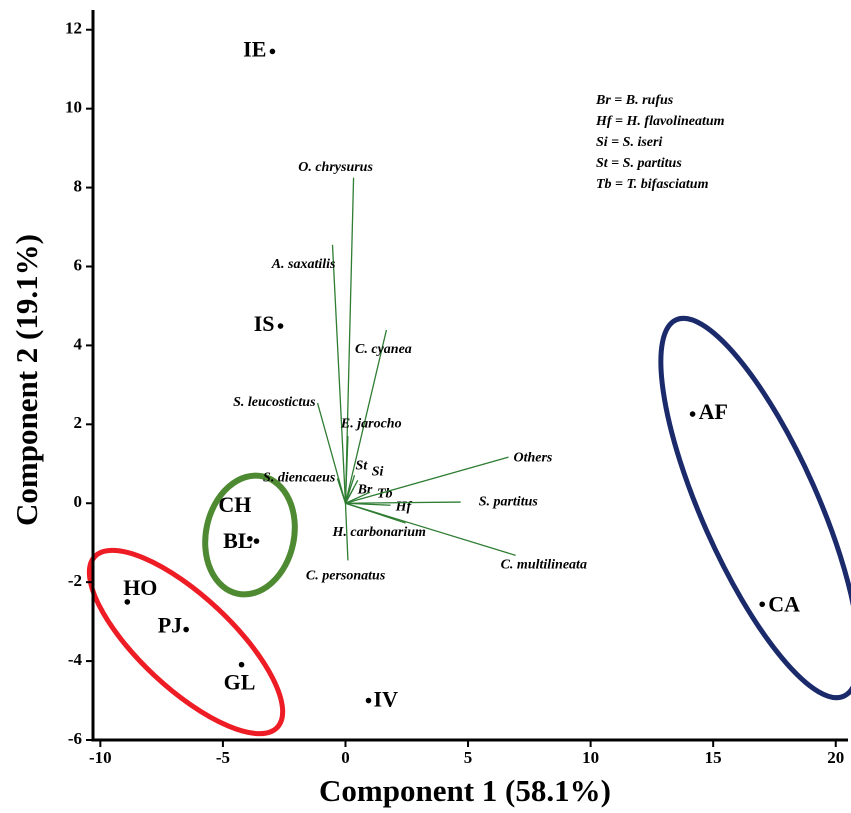  I want to click on loading-label: Si, so click(378, 472).